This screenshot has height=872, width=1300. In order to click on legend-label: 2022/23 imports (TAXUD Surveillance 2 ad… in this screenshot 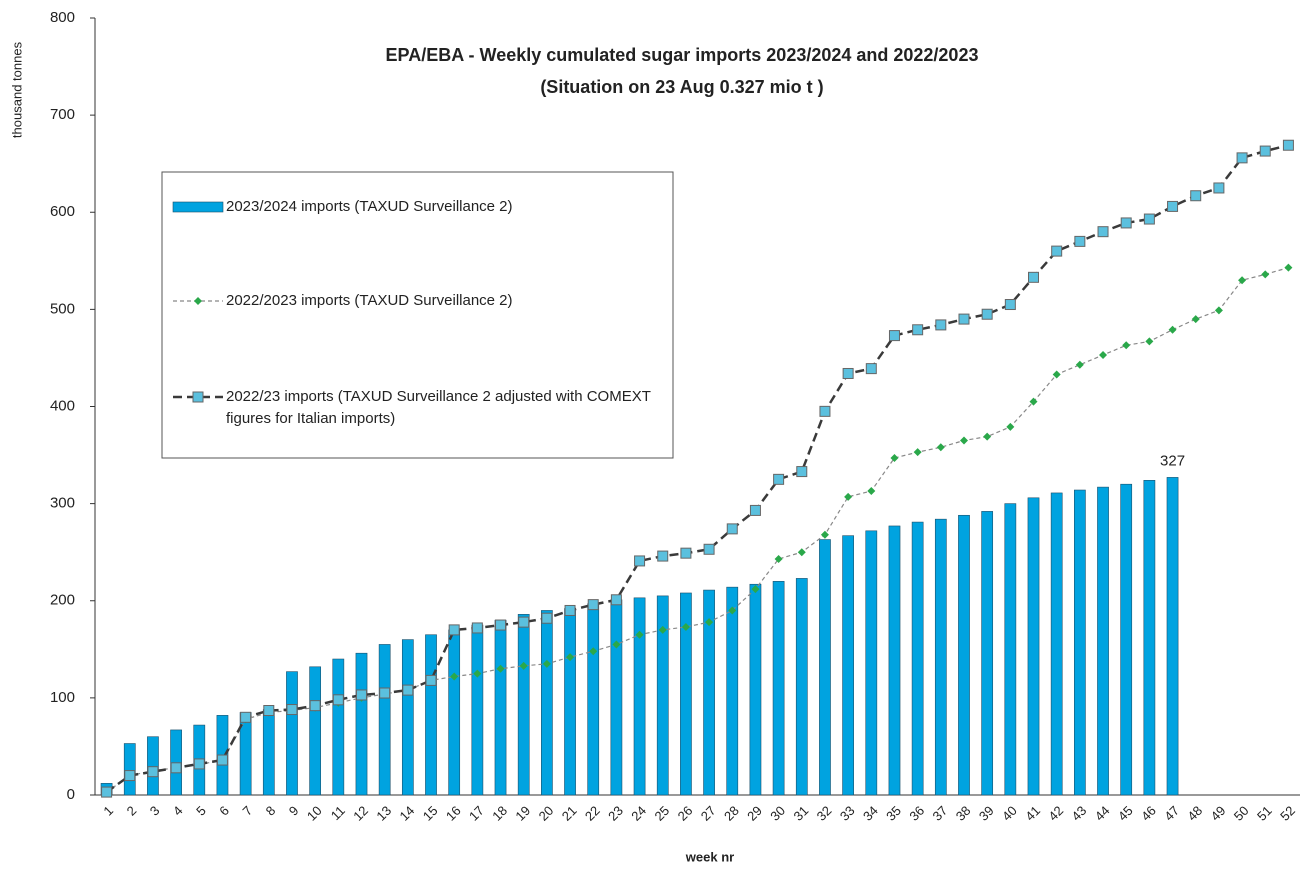, I will do `click(438, 407)`.